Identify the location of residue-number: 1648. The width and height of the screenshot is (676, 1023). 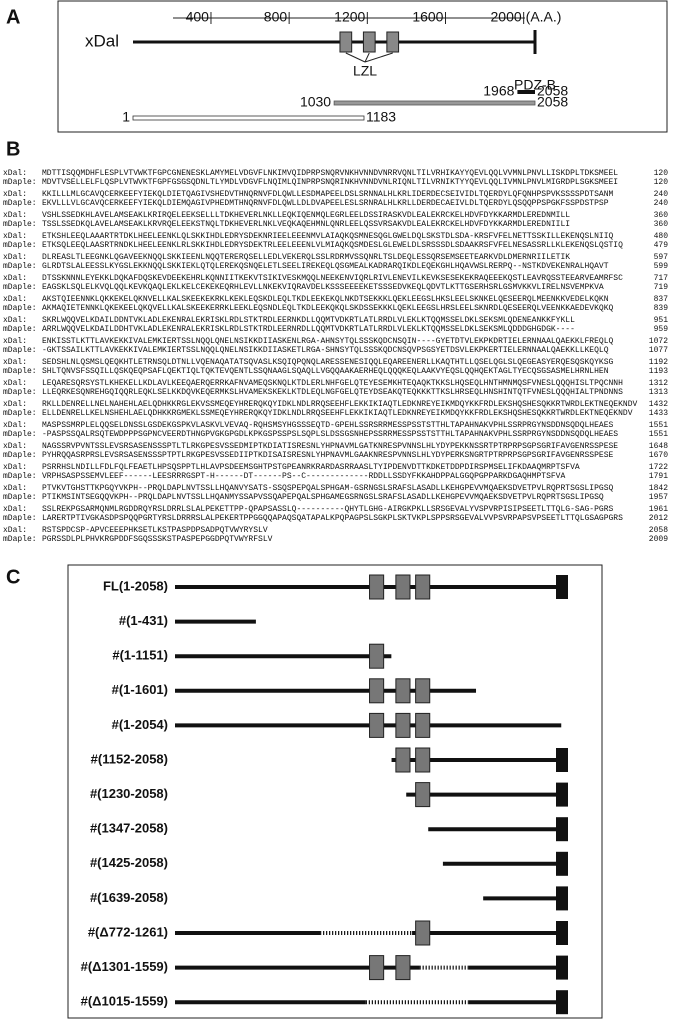
(658, 446).